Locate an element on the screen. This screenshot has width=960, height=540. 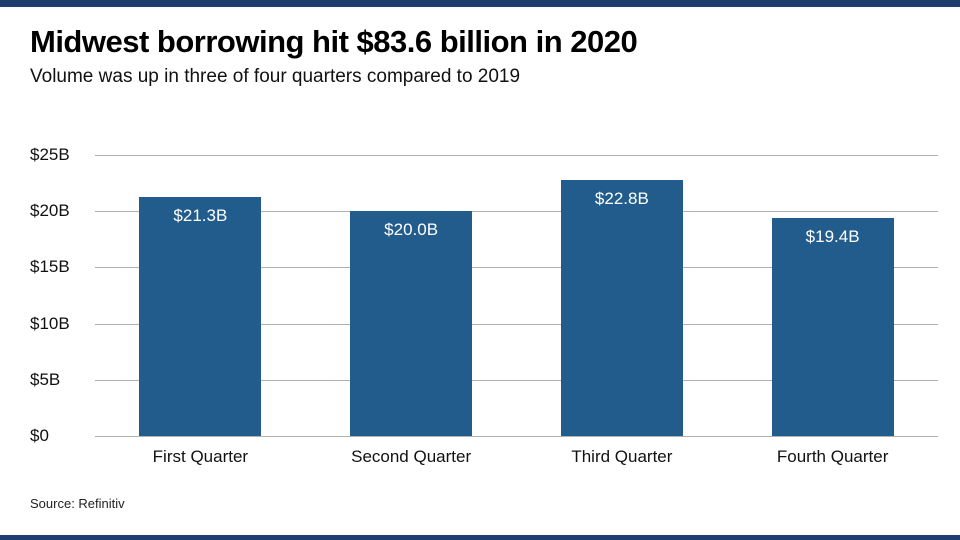
y-tick-label: $0 is located at coordinates (39, 435).